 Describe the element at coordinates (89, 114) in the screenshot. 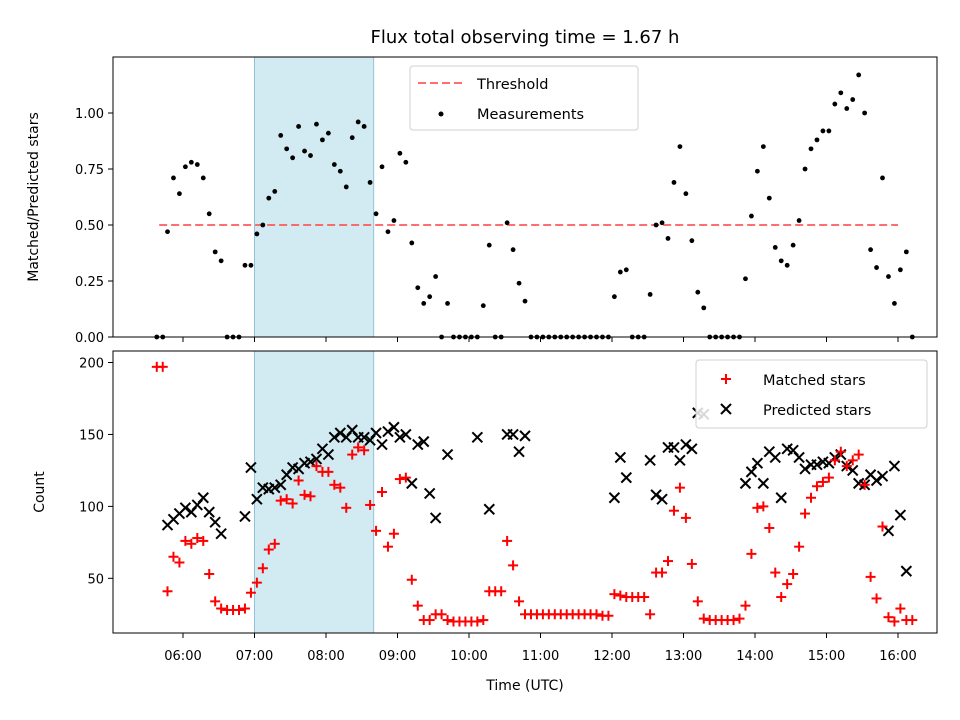

I see `top-y-tick-label: 1.00` at that location.